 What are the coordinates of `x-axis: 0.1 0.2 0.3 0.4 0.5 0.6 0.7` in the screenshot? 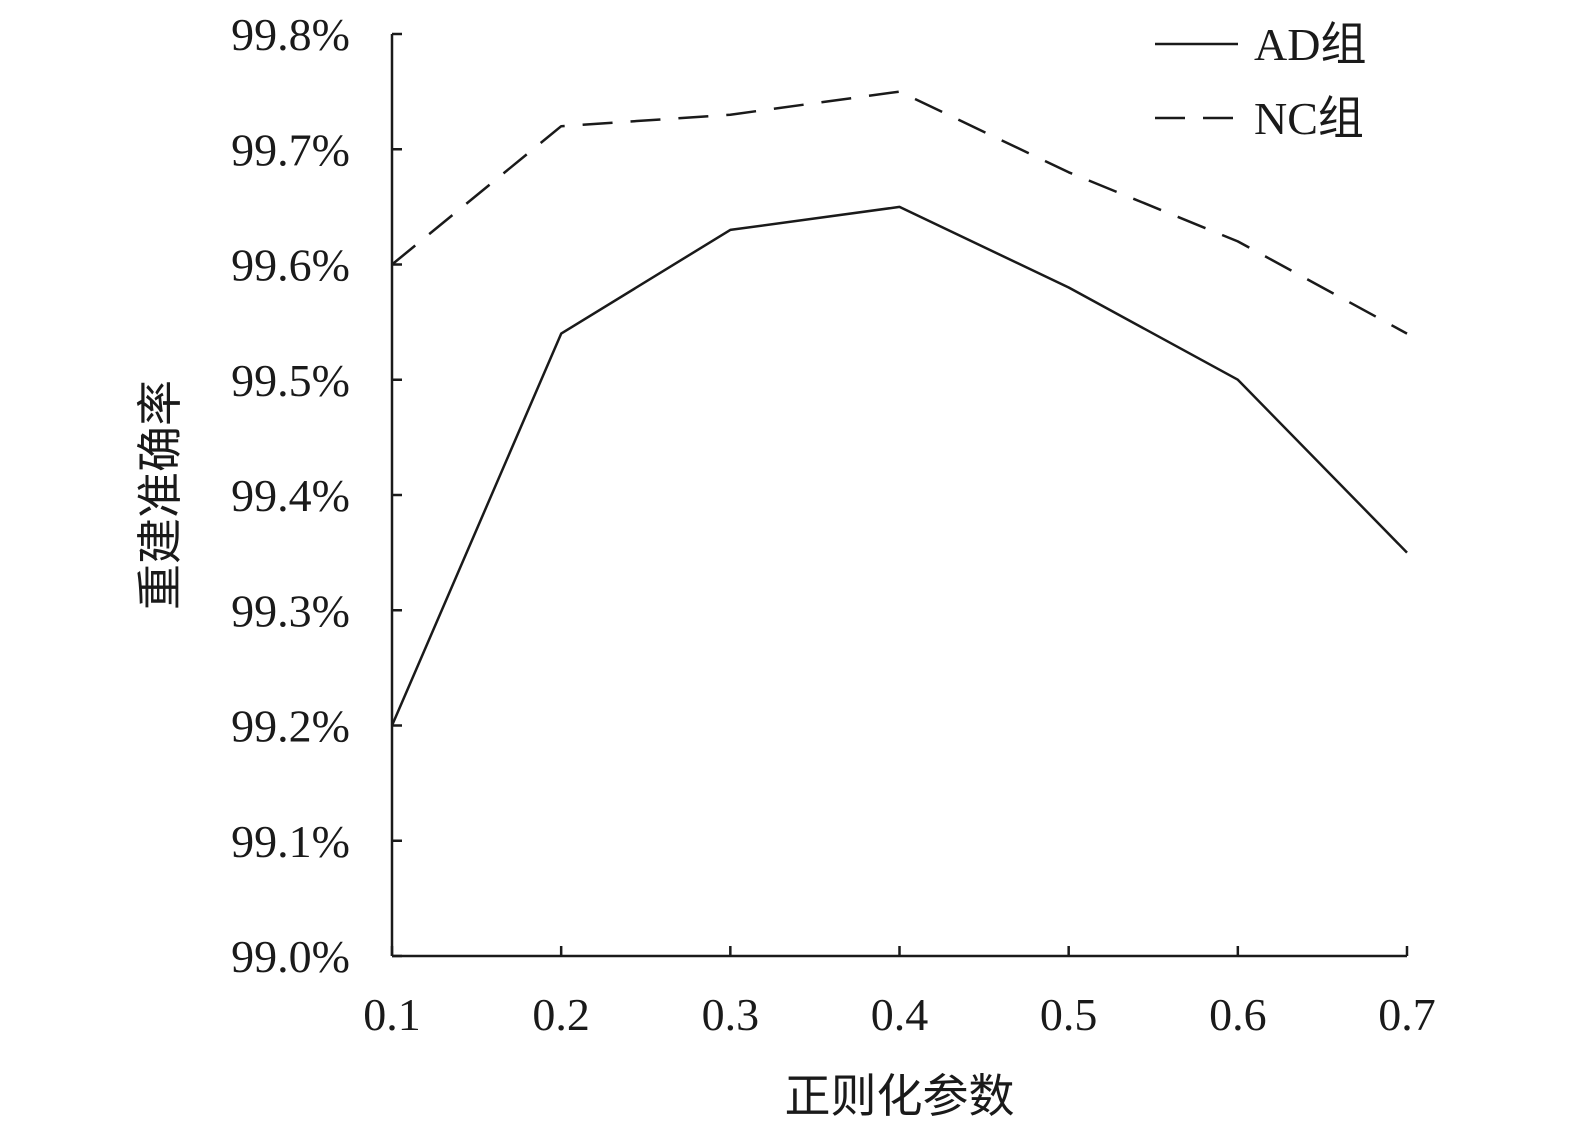 It's located at (899, 993).